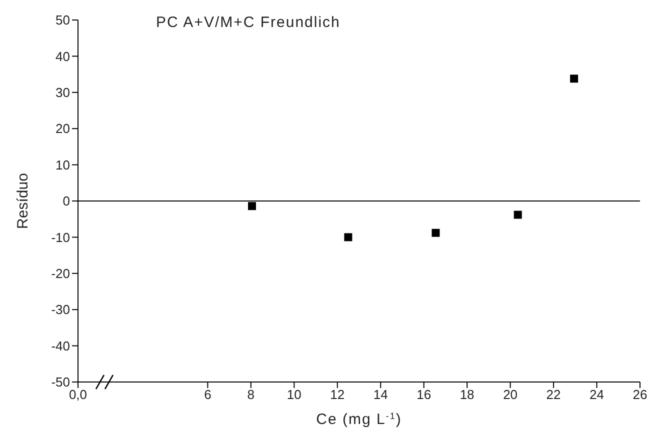 The height and width of the screenshot is (444, 650). Describe the element at coordinates (60, 274) in the screenshot. I see `y-tick-label: -20` at that location.